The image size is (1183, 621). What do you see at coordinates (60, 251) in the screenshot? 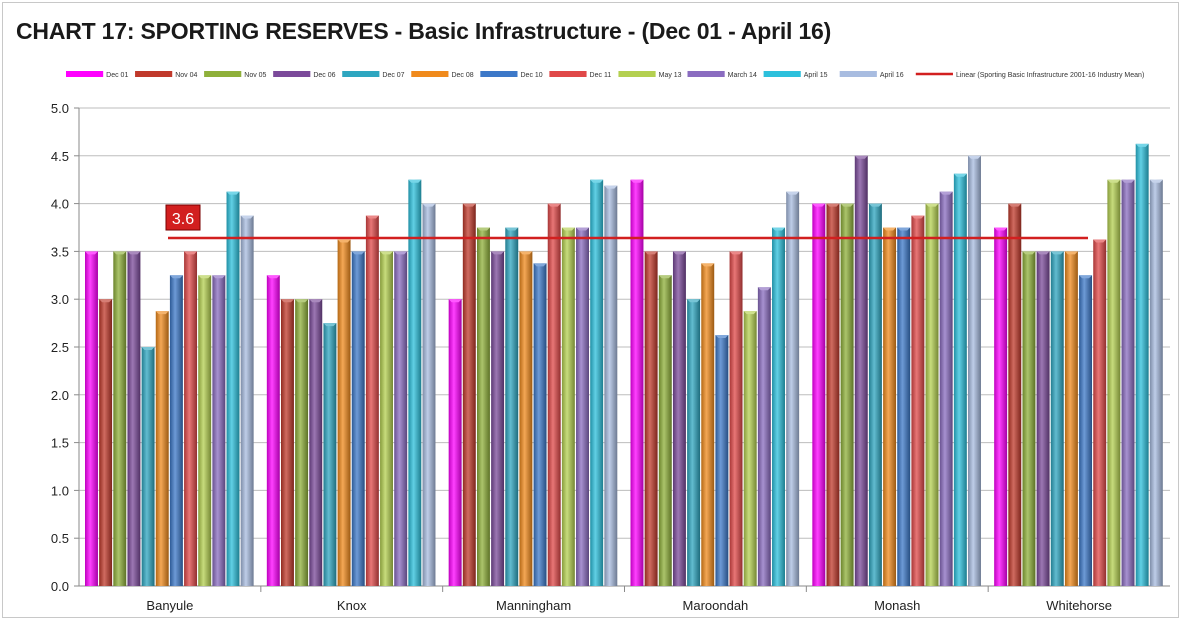
I see `y-tick-label: 3.5` at bounding box center [60, 251].